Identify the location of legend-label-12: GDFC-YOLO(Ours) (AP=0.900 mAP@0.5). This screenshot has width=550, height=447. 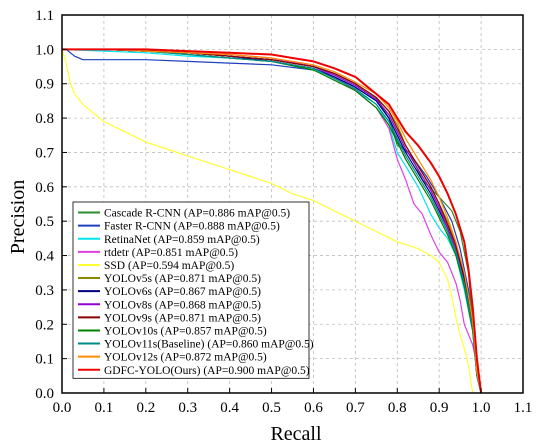
(207, 371).